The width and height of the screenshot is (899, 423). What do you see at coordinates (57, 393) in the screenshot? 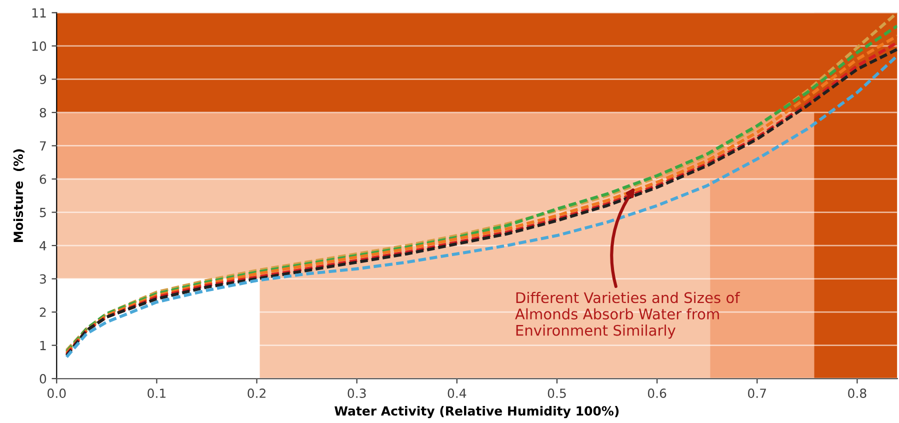
I see `x-tick-label: 0.0` at bounding box center [57, 393].